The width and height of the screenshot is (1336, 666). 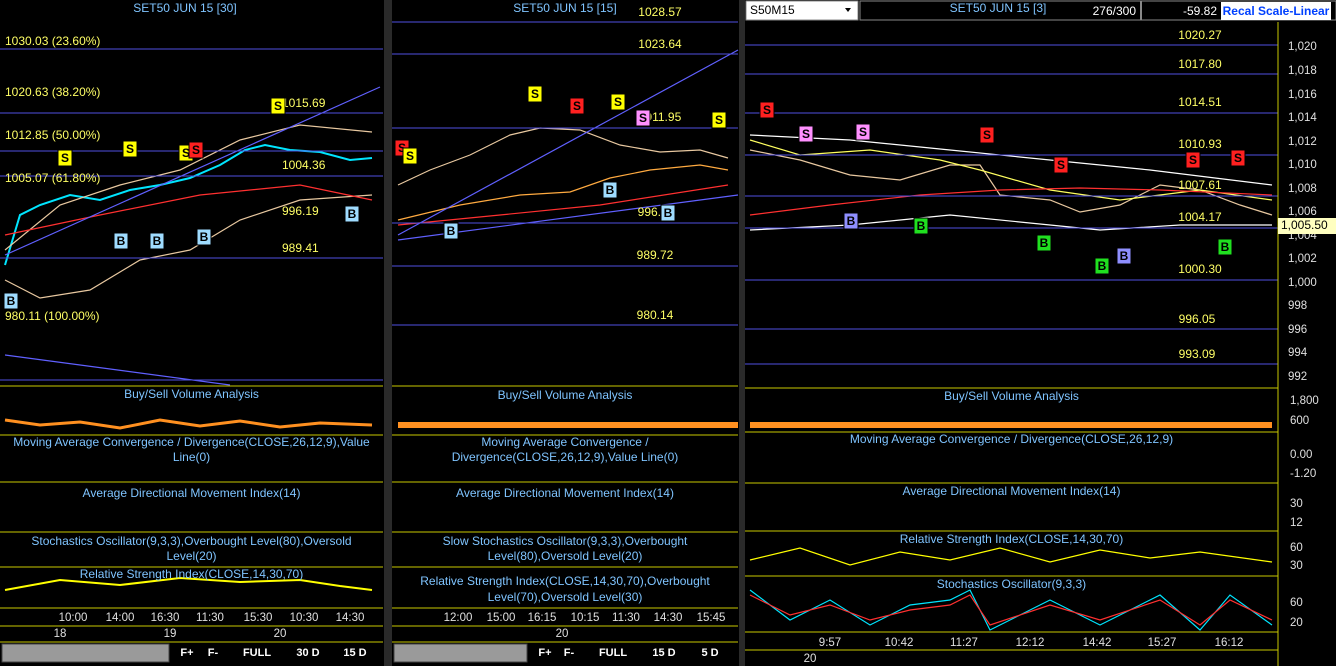 What do you see at coordinates (802, 10) in the screenshot?
I see `symbol-dropdown` at bounding box center [802, 10].